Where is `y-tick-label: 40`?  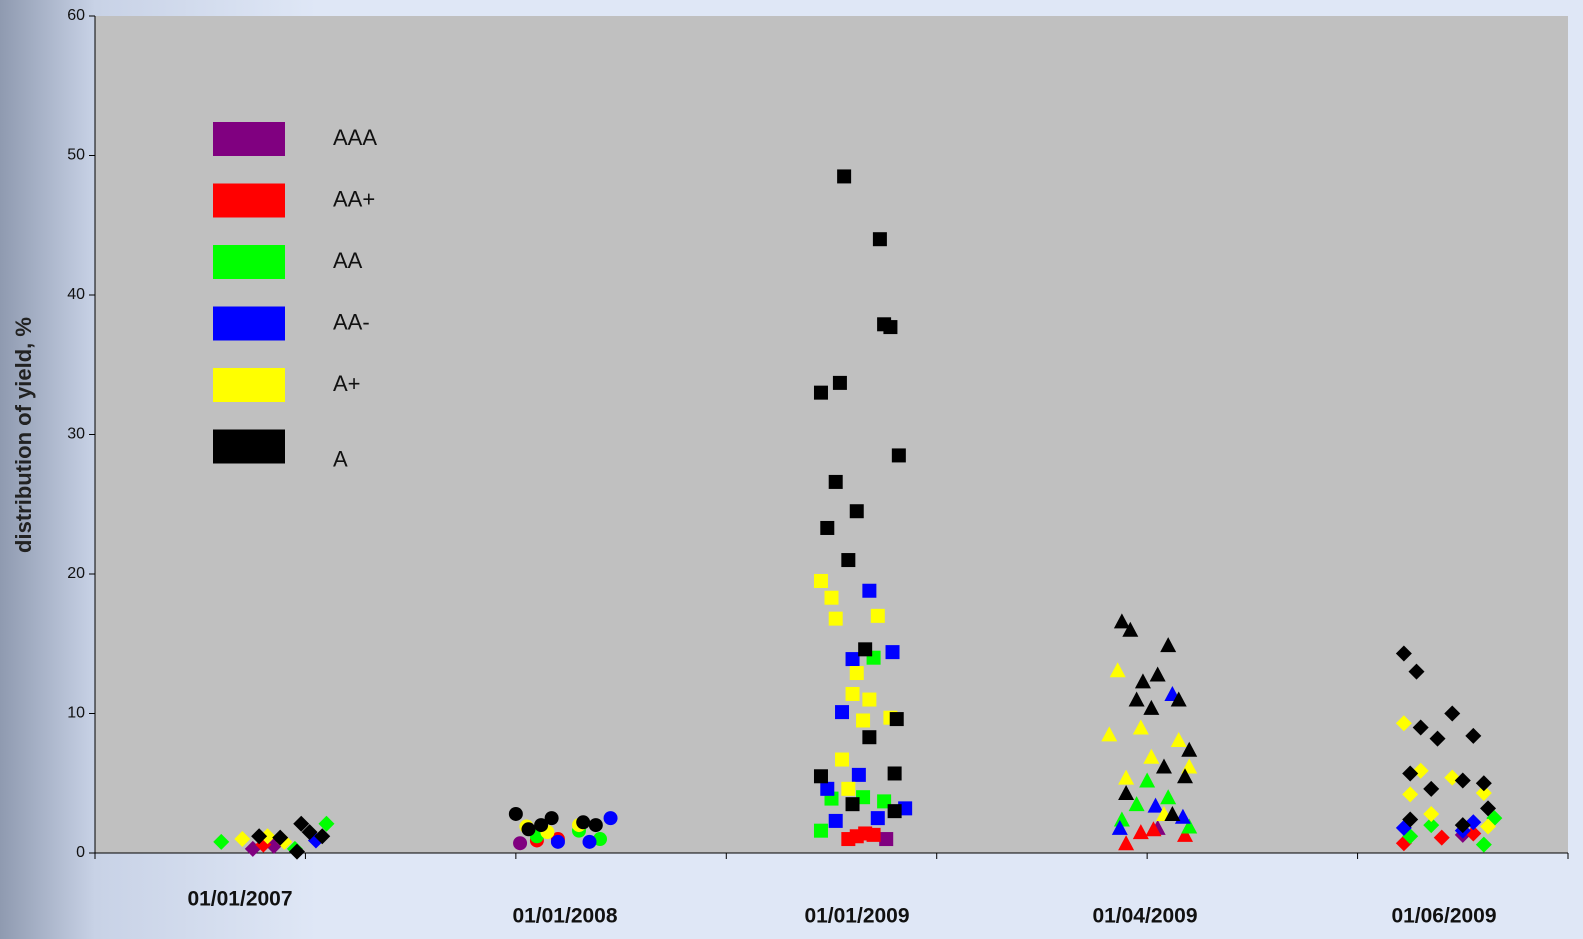
y-tick-label: 40 is located at coordinates (76, 294).